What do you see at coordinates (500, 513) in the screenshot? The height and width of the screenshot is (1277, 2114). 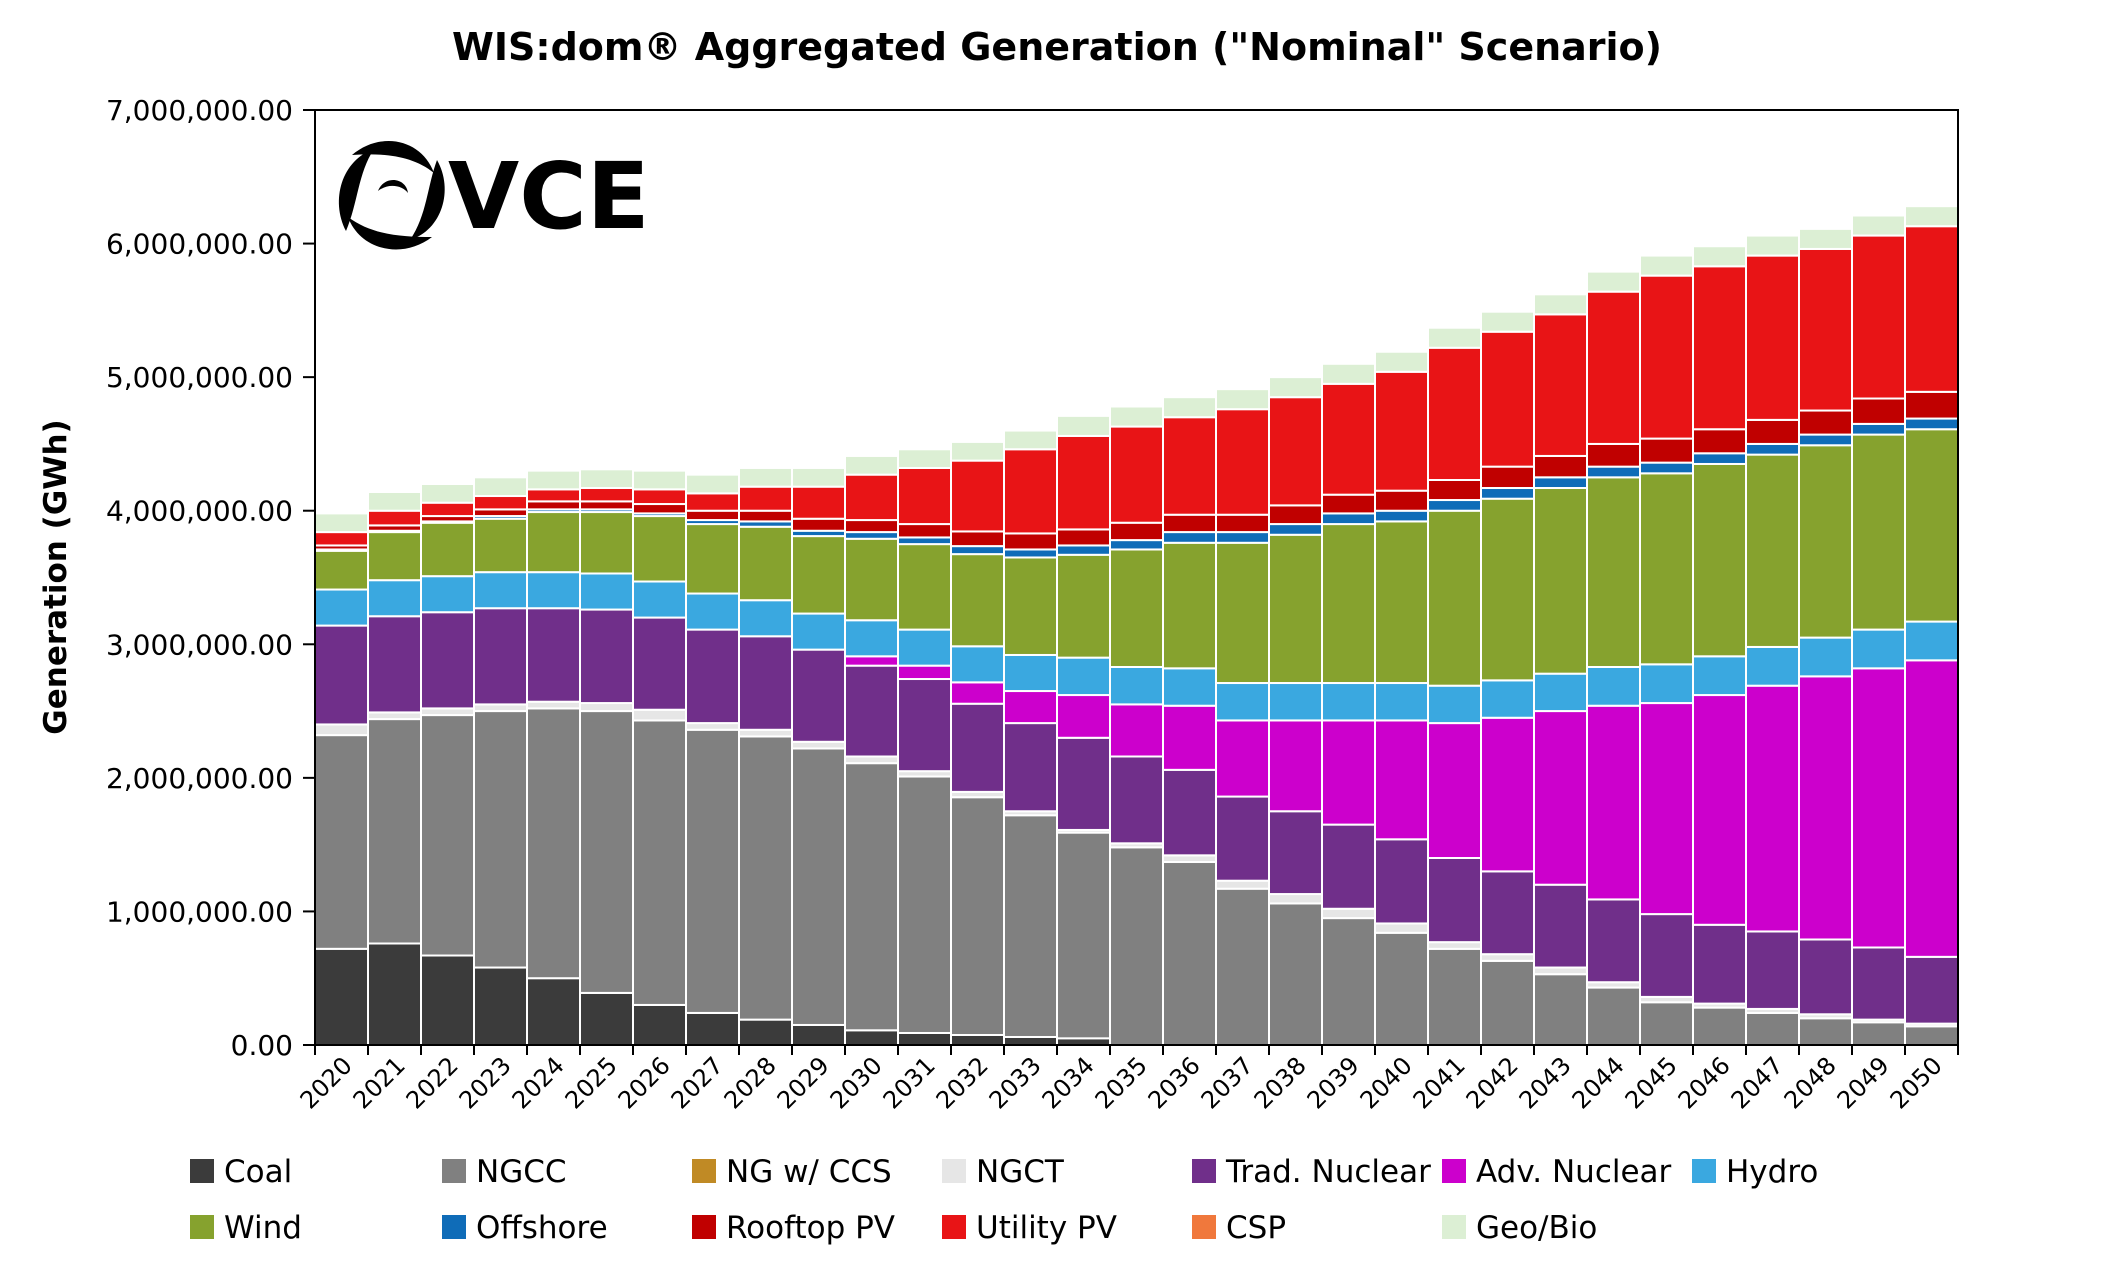 I see `bar-segment-rooftop-pv-2023` at bounding box center [500, 513].